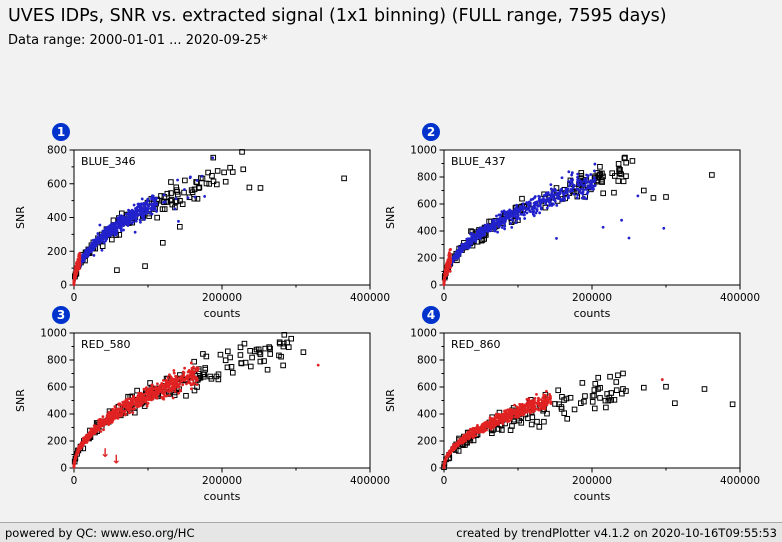 The height and width of the screenshot is (542, 782). I want to click on page-subtitle: Data range: 2000-01-01 ... 2020-09-25*, so click(138, 40).